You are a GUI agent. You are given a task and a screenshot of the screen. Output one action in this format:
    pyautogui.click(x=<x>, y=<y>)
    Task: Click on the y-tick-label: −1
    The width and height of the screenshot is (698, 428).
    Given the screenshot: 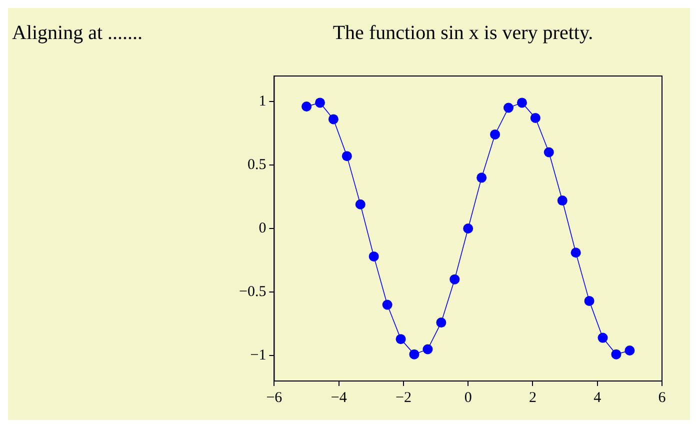 What is the action you would take?
    pyautogui.click(x=258, y=356)
    